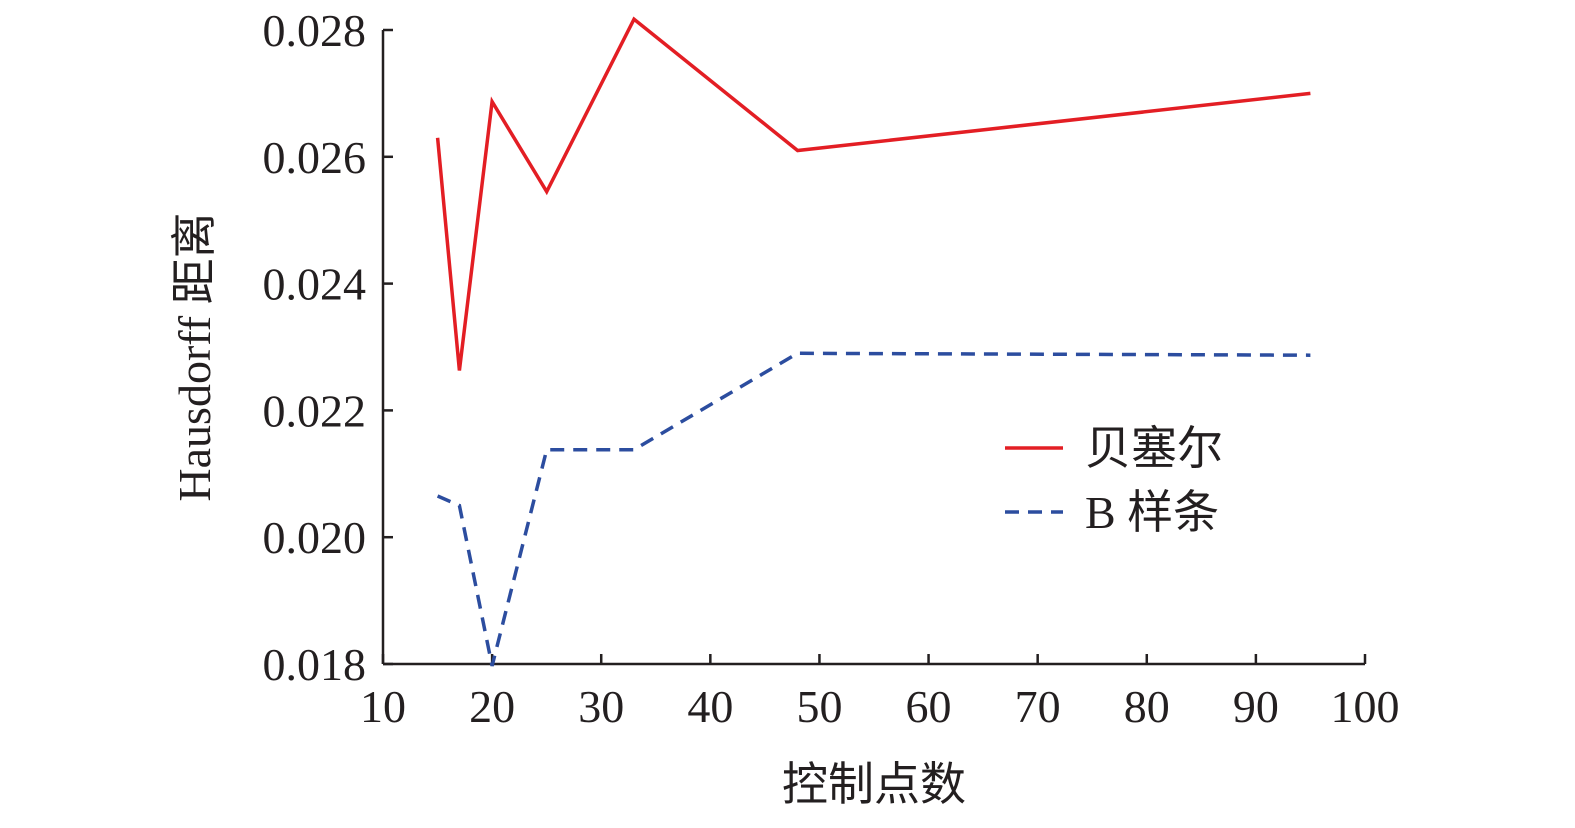  Describe the element at coordinates (601, 706) in the screenshot. I see `x-tick-label: 30` at that location.